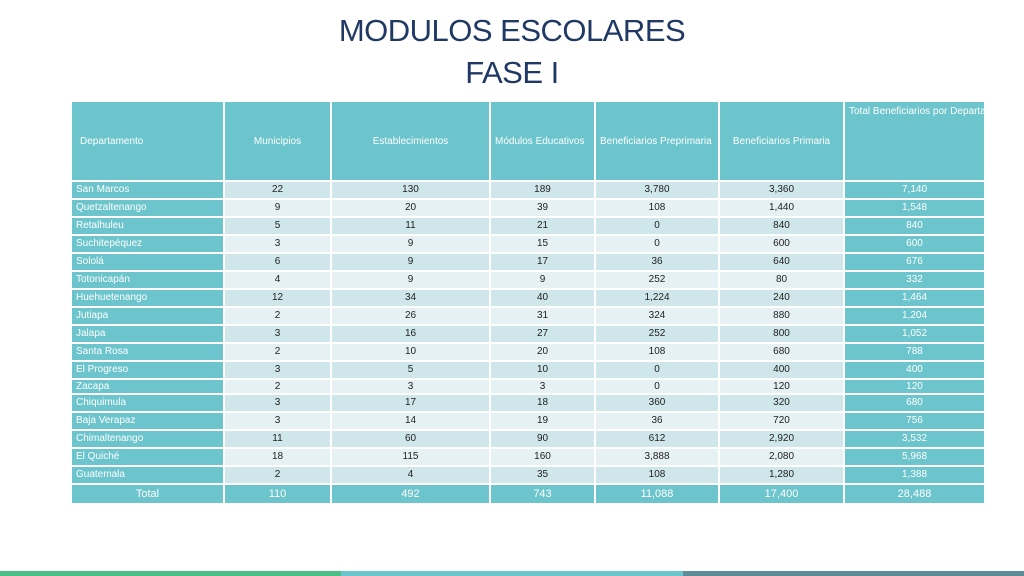 This screenshot has height=576, width=1024. Describe the element at coordinates (781, 262) in the screenshot. I see `cell-primaria: 640` at that location.